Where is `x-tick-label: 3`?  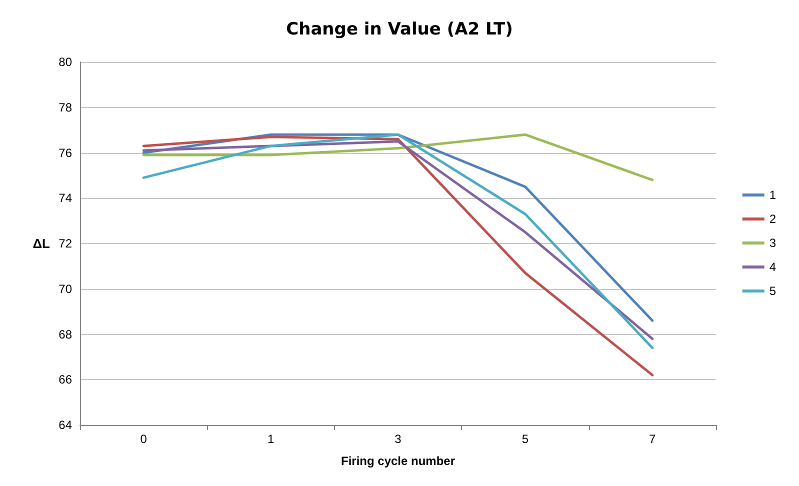
x-tick-label: 3 is located at coordinates (398, 439).